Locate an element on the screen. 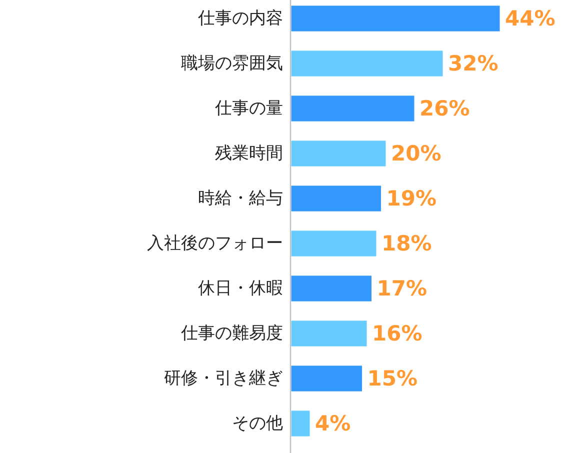  y-tick-label: 時給・給与 is located at coordinates (240, 198).